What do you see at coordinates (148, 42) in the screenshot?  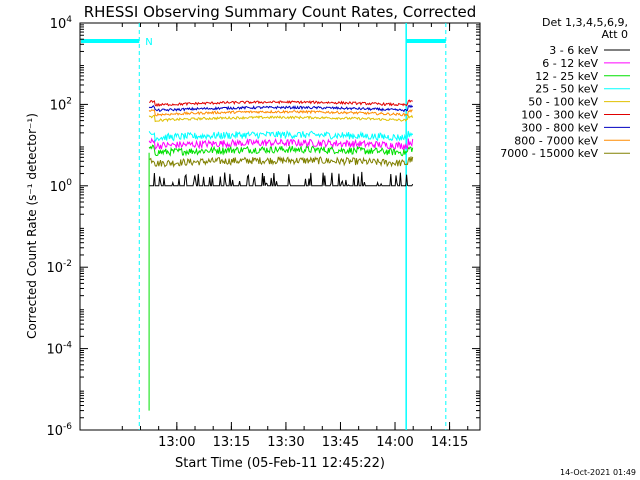 I see `night-marker-label: N` at bounding box center [148, 42].